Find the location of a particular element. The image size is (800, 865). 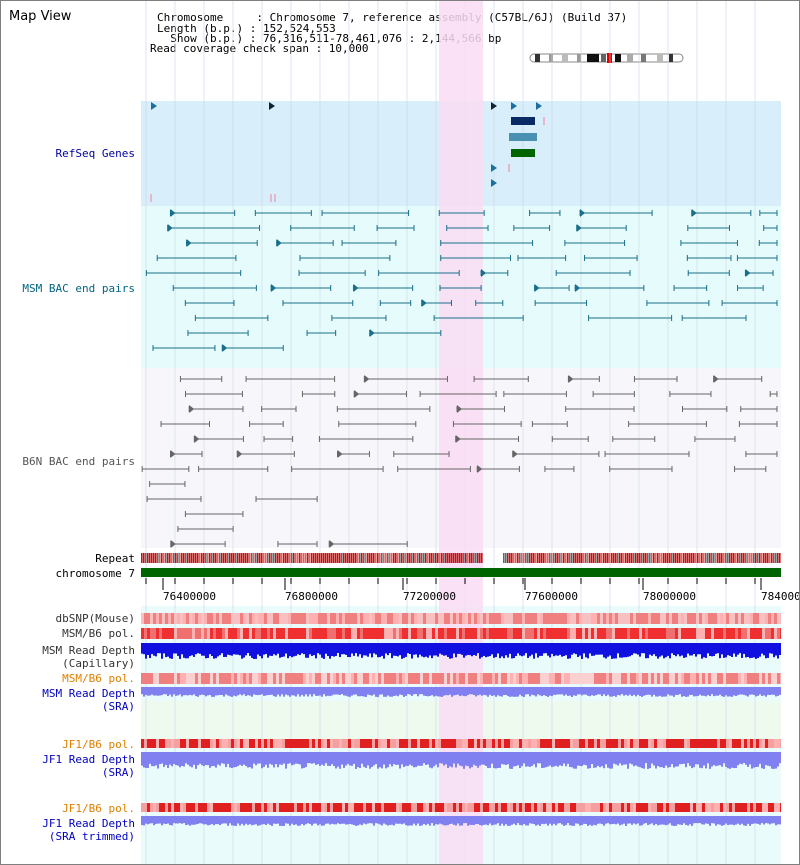

axis-tick-label: 76800000 is located at coordinates (311, 596).